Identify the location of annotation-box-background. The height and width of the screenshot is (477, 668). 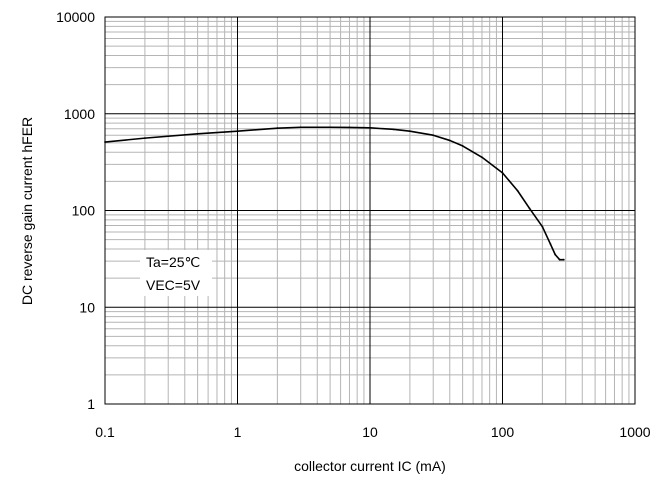
(176, 273).